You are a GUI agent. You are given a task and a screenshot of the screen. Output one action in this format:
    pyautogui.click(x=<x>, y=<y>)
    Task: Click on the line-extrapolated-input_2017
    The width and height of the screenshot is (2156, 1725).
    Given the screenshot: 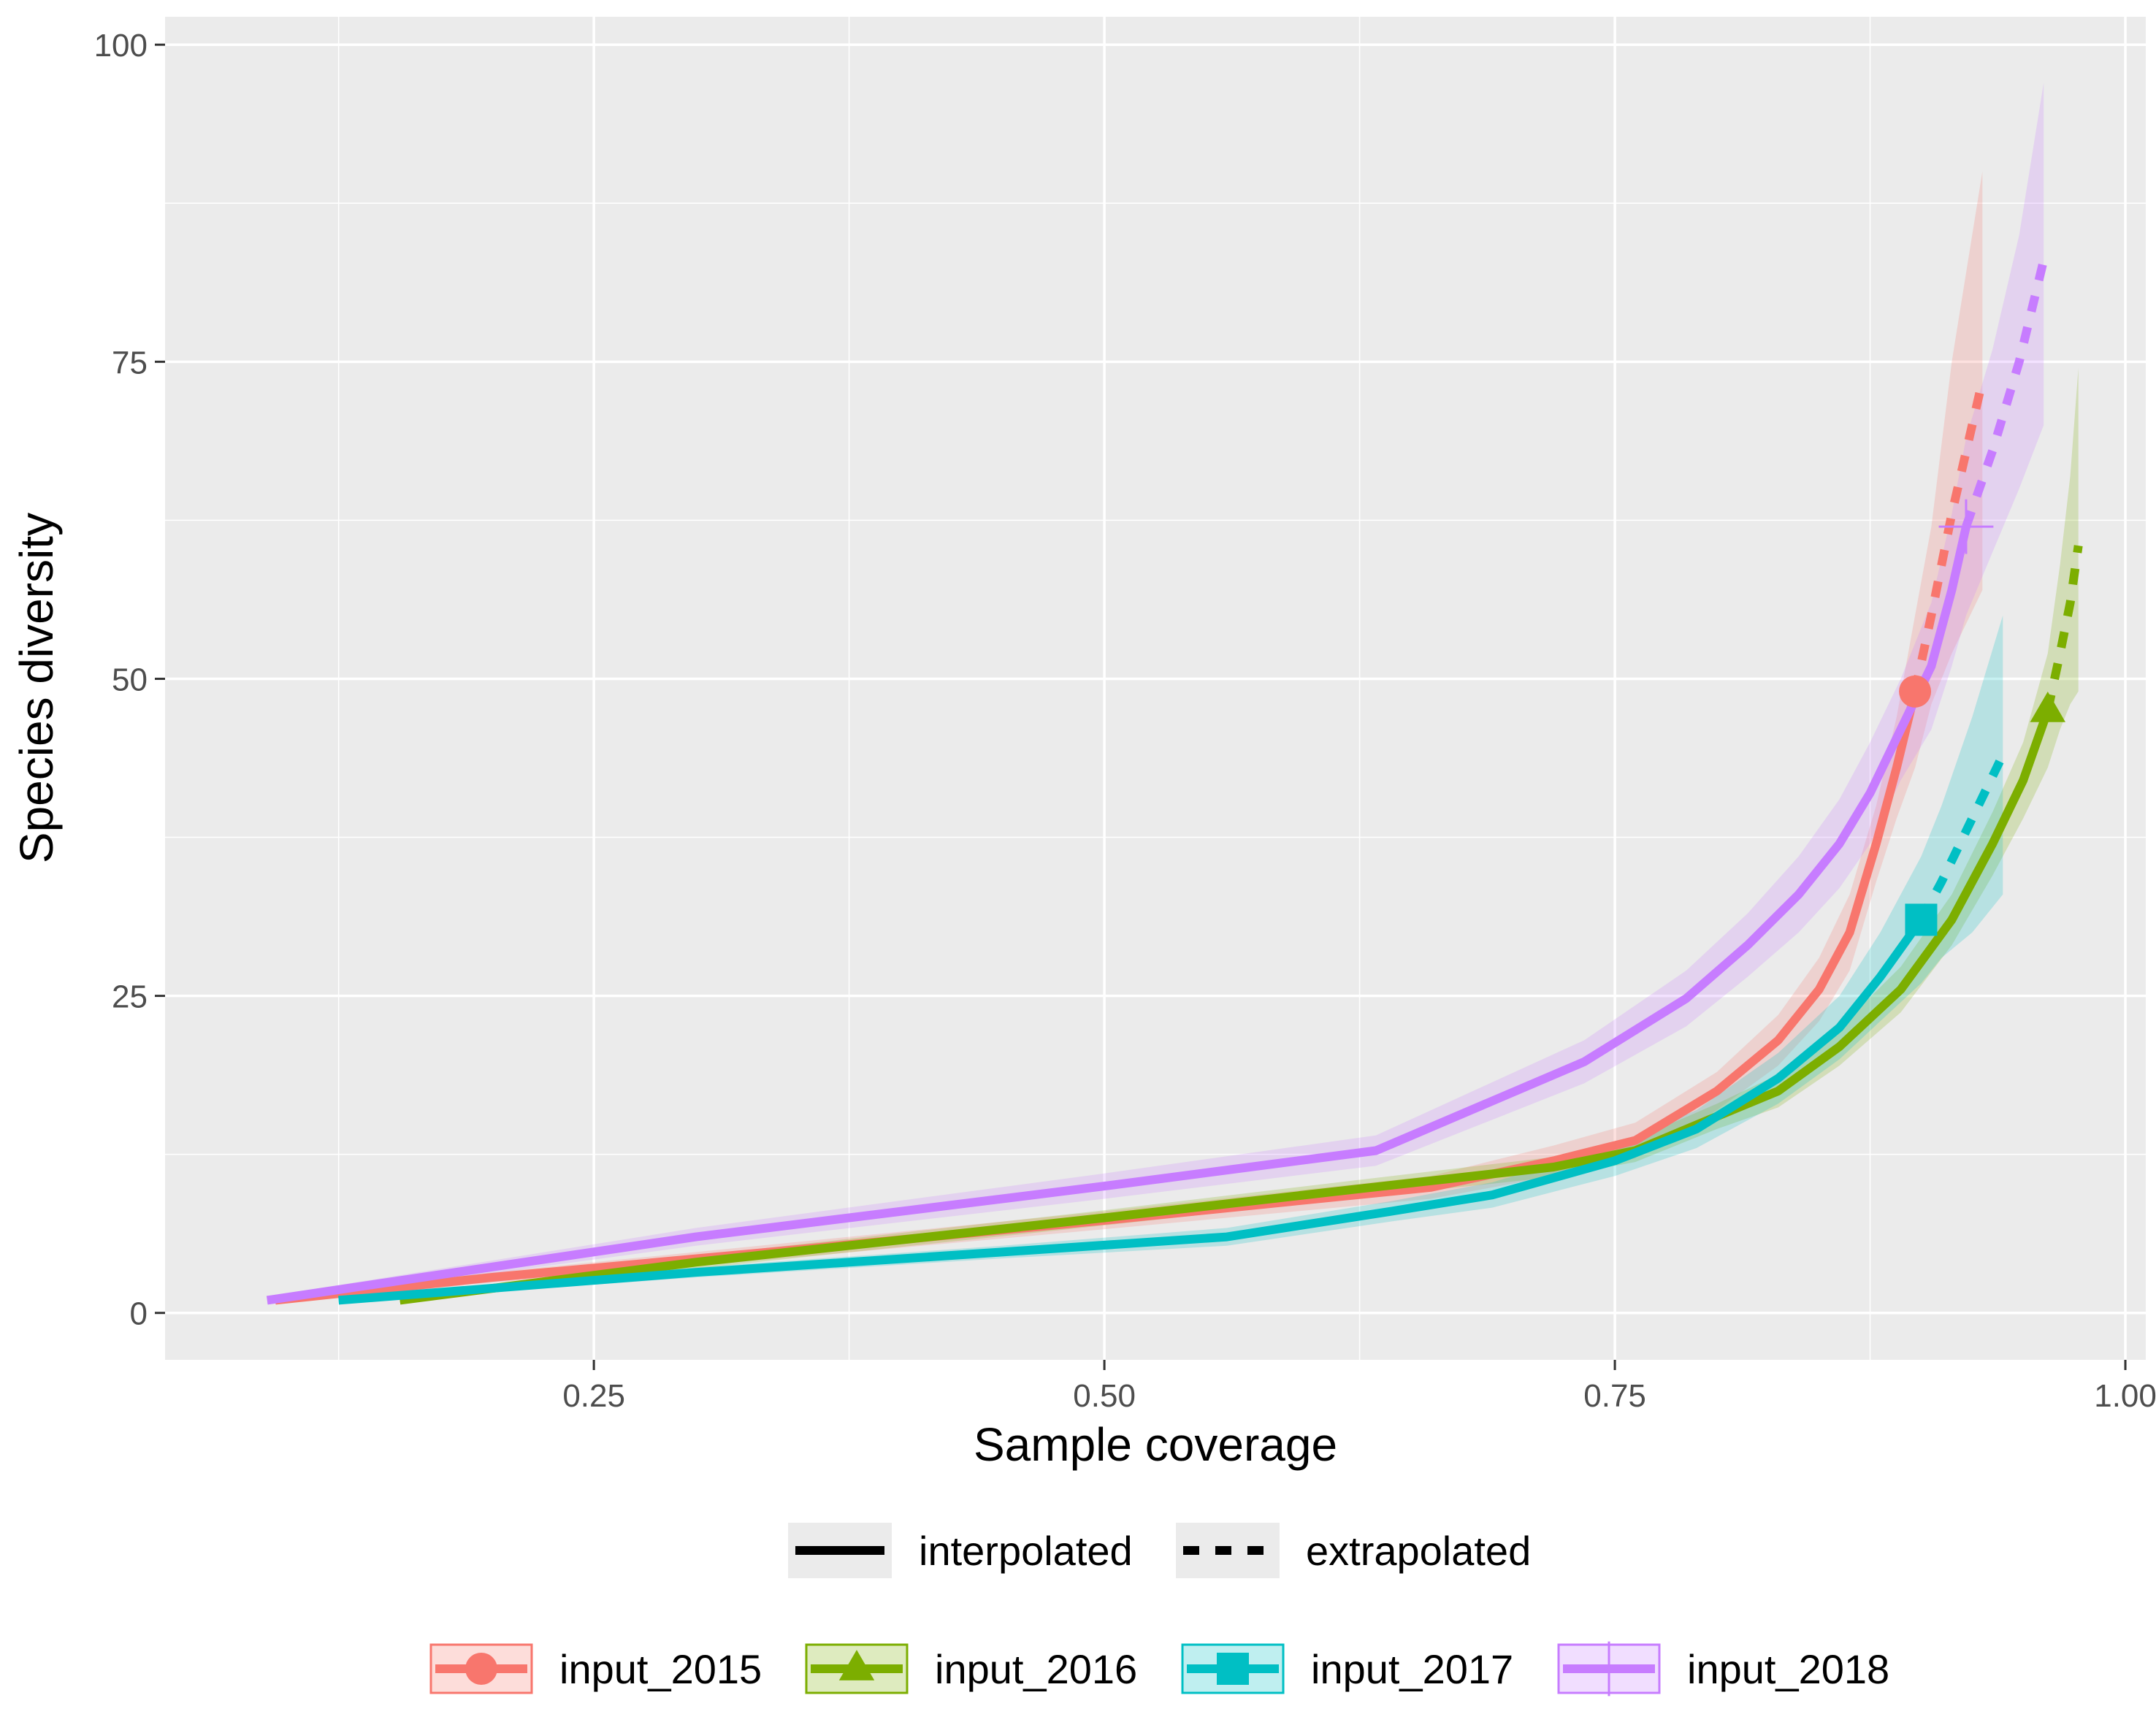 What is the action you would take?
    pyautogui.click(x=1962, y=837)
    